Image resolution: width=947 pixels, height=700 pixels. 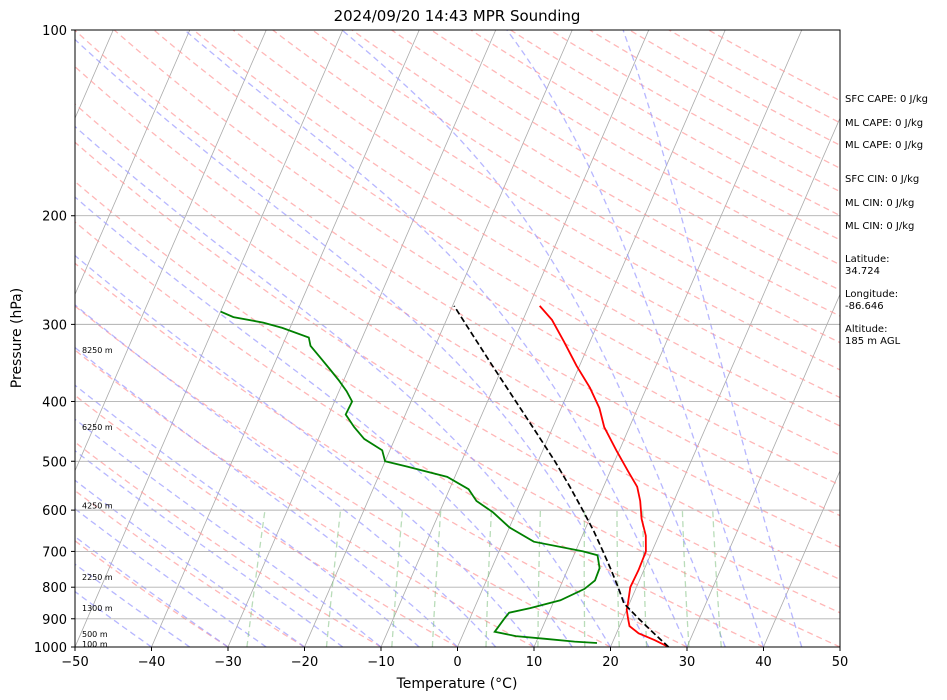 What do you see at coordinates (884, 123) in the screenshot?
I see `ml-cape-text: ML CAPE: 0 J/kg` at bounding box center [884, 123].